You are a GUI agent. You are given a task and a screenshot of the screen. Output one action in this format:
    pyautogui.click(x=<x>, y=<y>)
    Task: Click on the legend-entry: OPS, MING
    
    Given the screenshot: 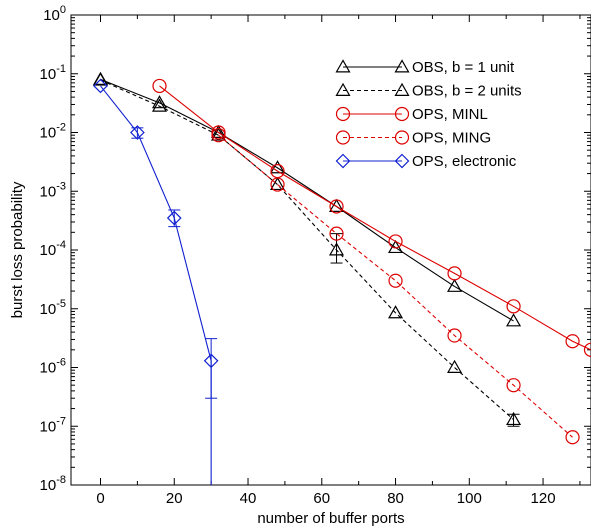 What is the action you would take?
    pyautogui.click(x=413, y=138)
    